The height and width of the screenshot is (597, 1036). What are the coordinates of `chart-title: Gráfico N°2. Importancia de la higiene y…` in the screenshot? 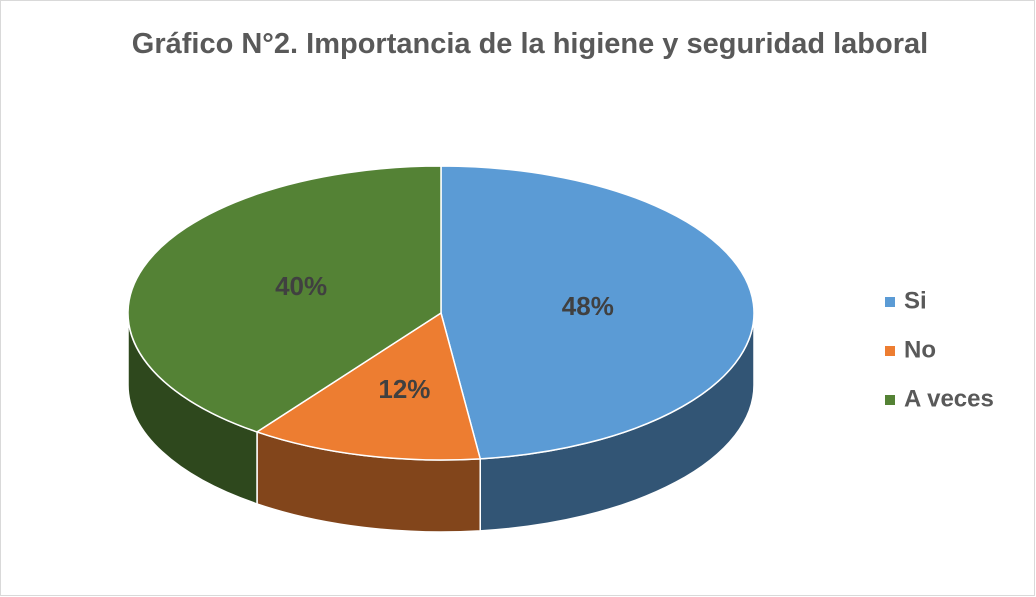 It's located at (530, 44).